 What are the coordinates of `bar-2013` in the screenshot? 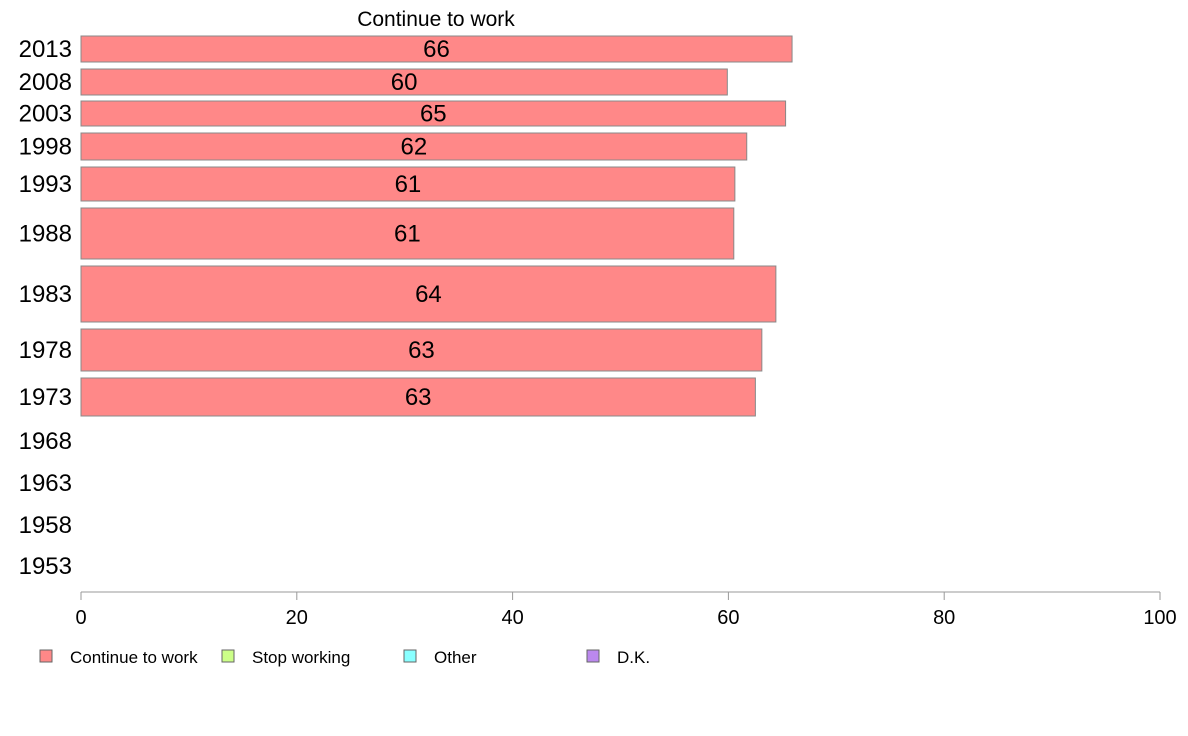 It's located at (436, 49).